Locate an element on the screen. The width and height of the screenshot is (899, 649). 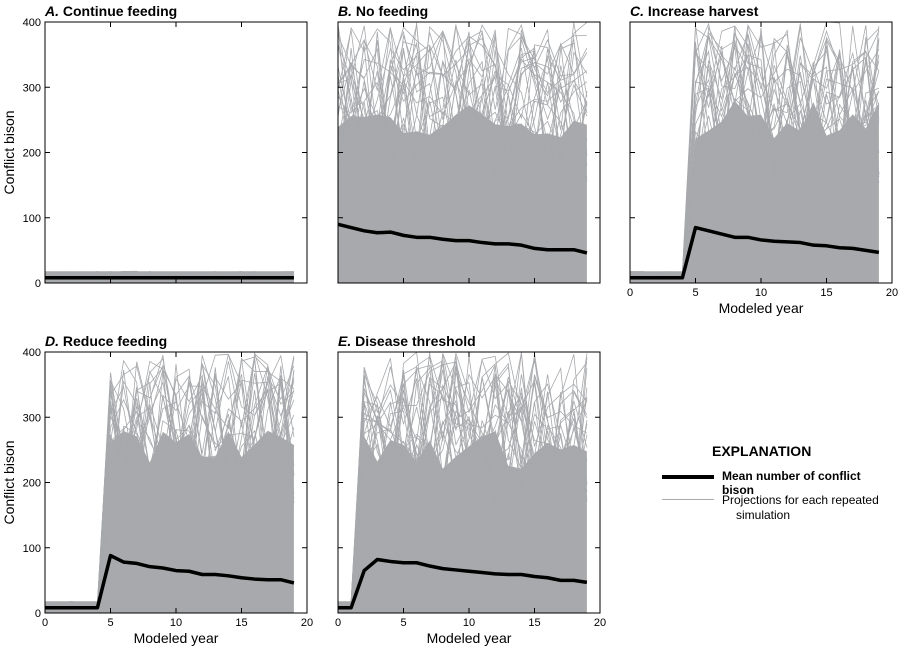
legend-title: EXPLANATION is located at coordinates (762, 451).